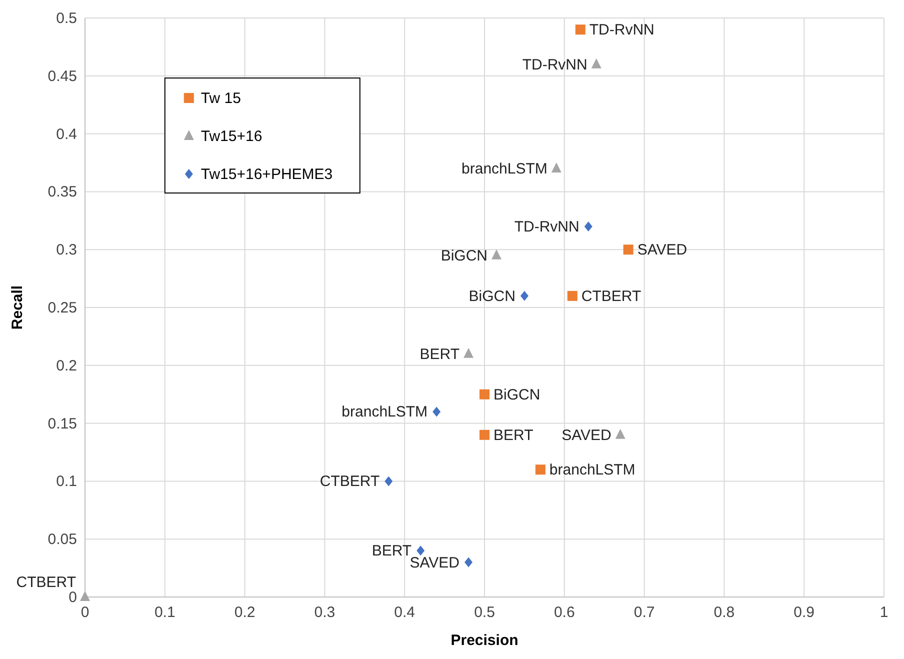 The width and height of the screenshot is (904, 659). I want to click on x-tick-label: 1, so click(884, 612).